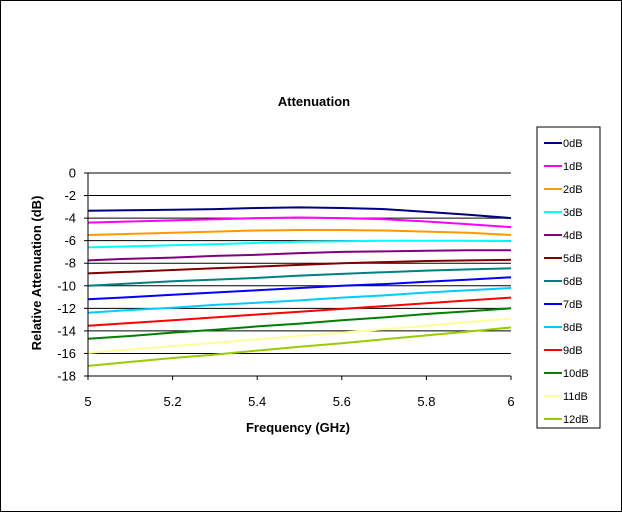 The height and width of the screenshot is (512, 622). Describe the element at coordinates (576, 420) in the screenshot. I see `legend-label-12dB: 12dB` at that location.